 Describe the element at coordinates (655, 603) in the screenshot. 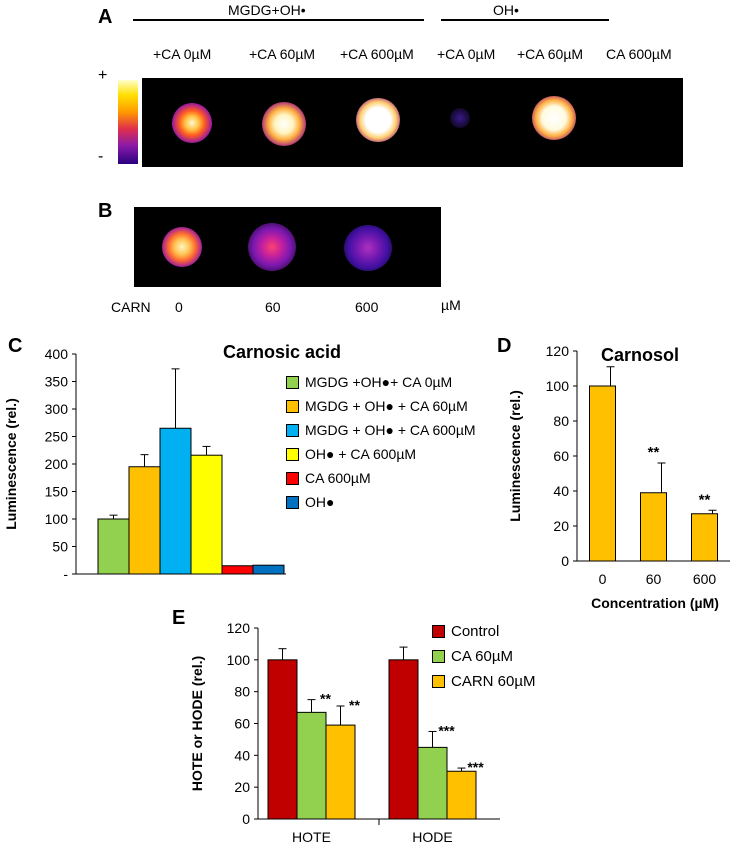

I see `x-axis-label: Concentration (µM)` at that location.